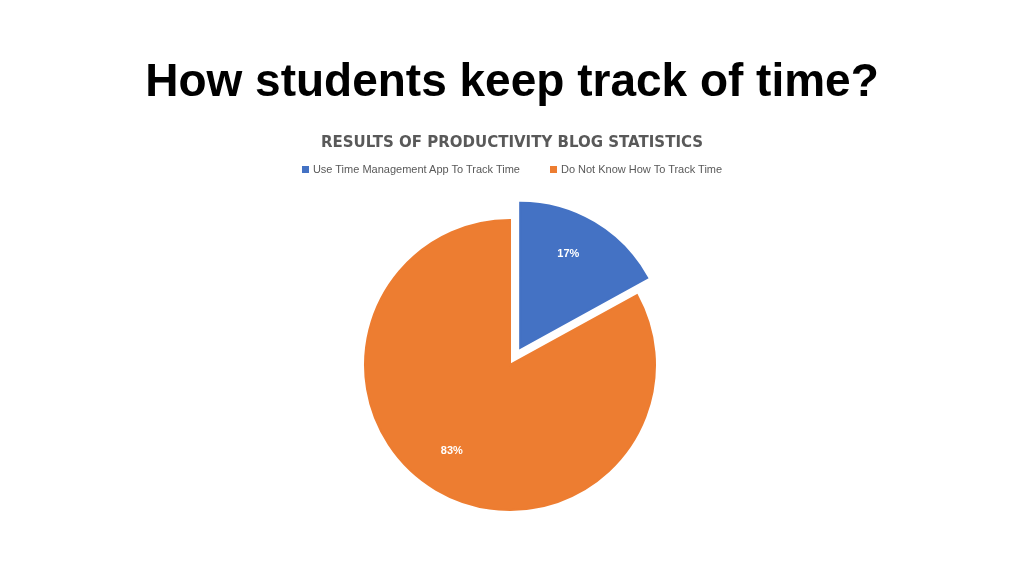 This screenshot has height=576, width=1024. I want to click on legend-label: Use Time Management App To Track Time, so click(416, 169).